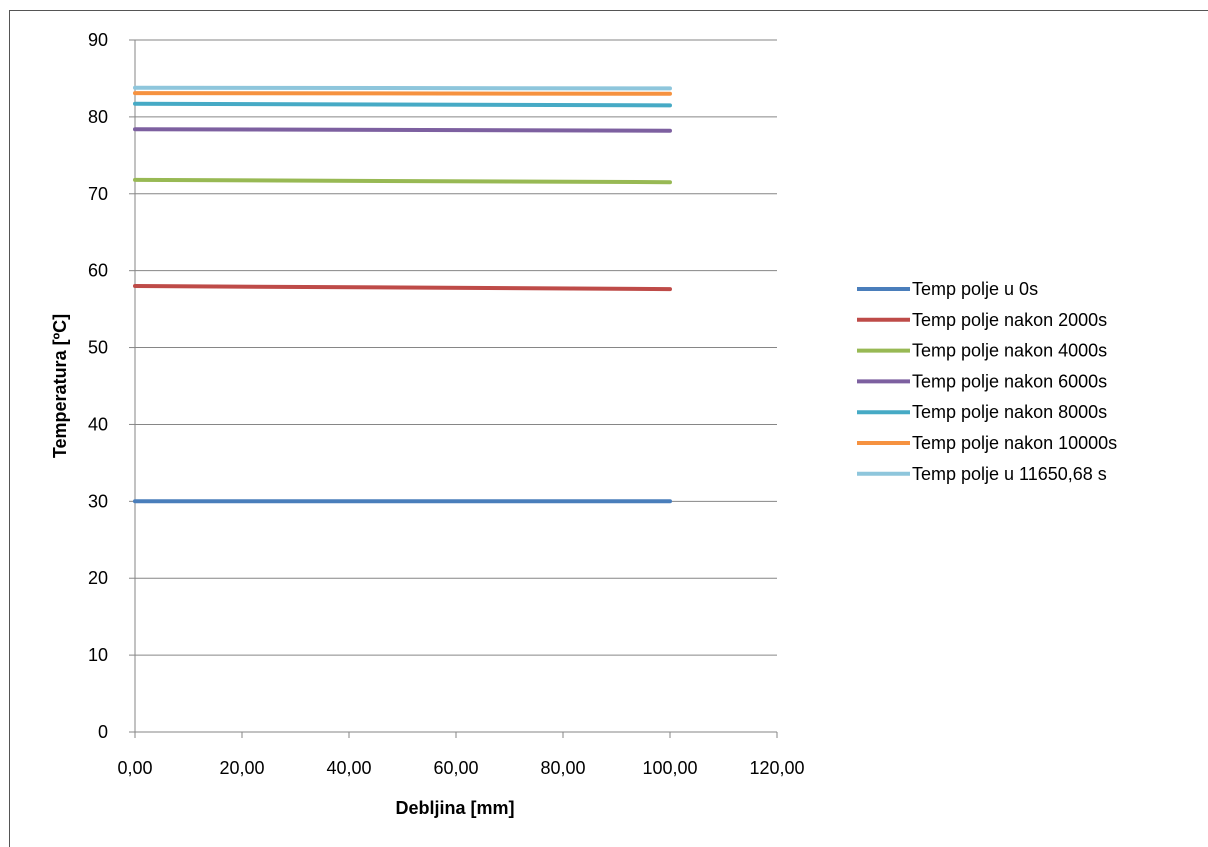 The image size is (1208, 847). I want to click on x-tick-label: 20,00, so click(241, 768).